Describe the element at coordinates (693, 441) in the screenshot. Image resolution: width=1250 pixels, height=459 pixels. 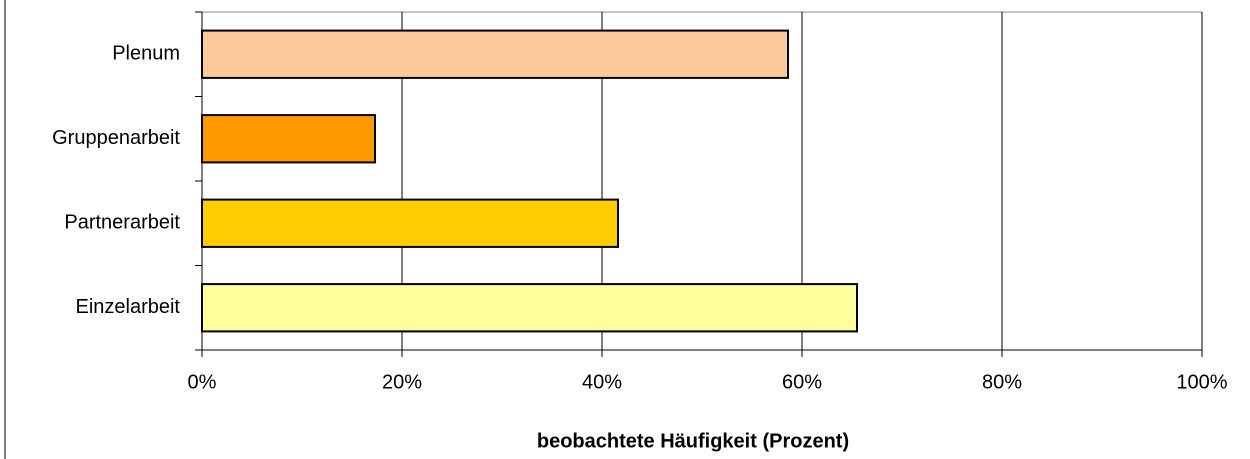
I see `x-axis-title: beobachtete Häufigkeit (Prozent)` at that location.